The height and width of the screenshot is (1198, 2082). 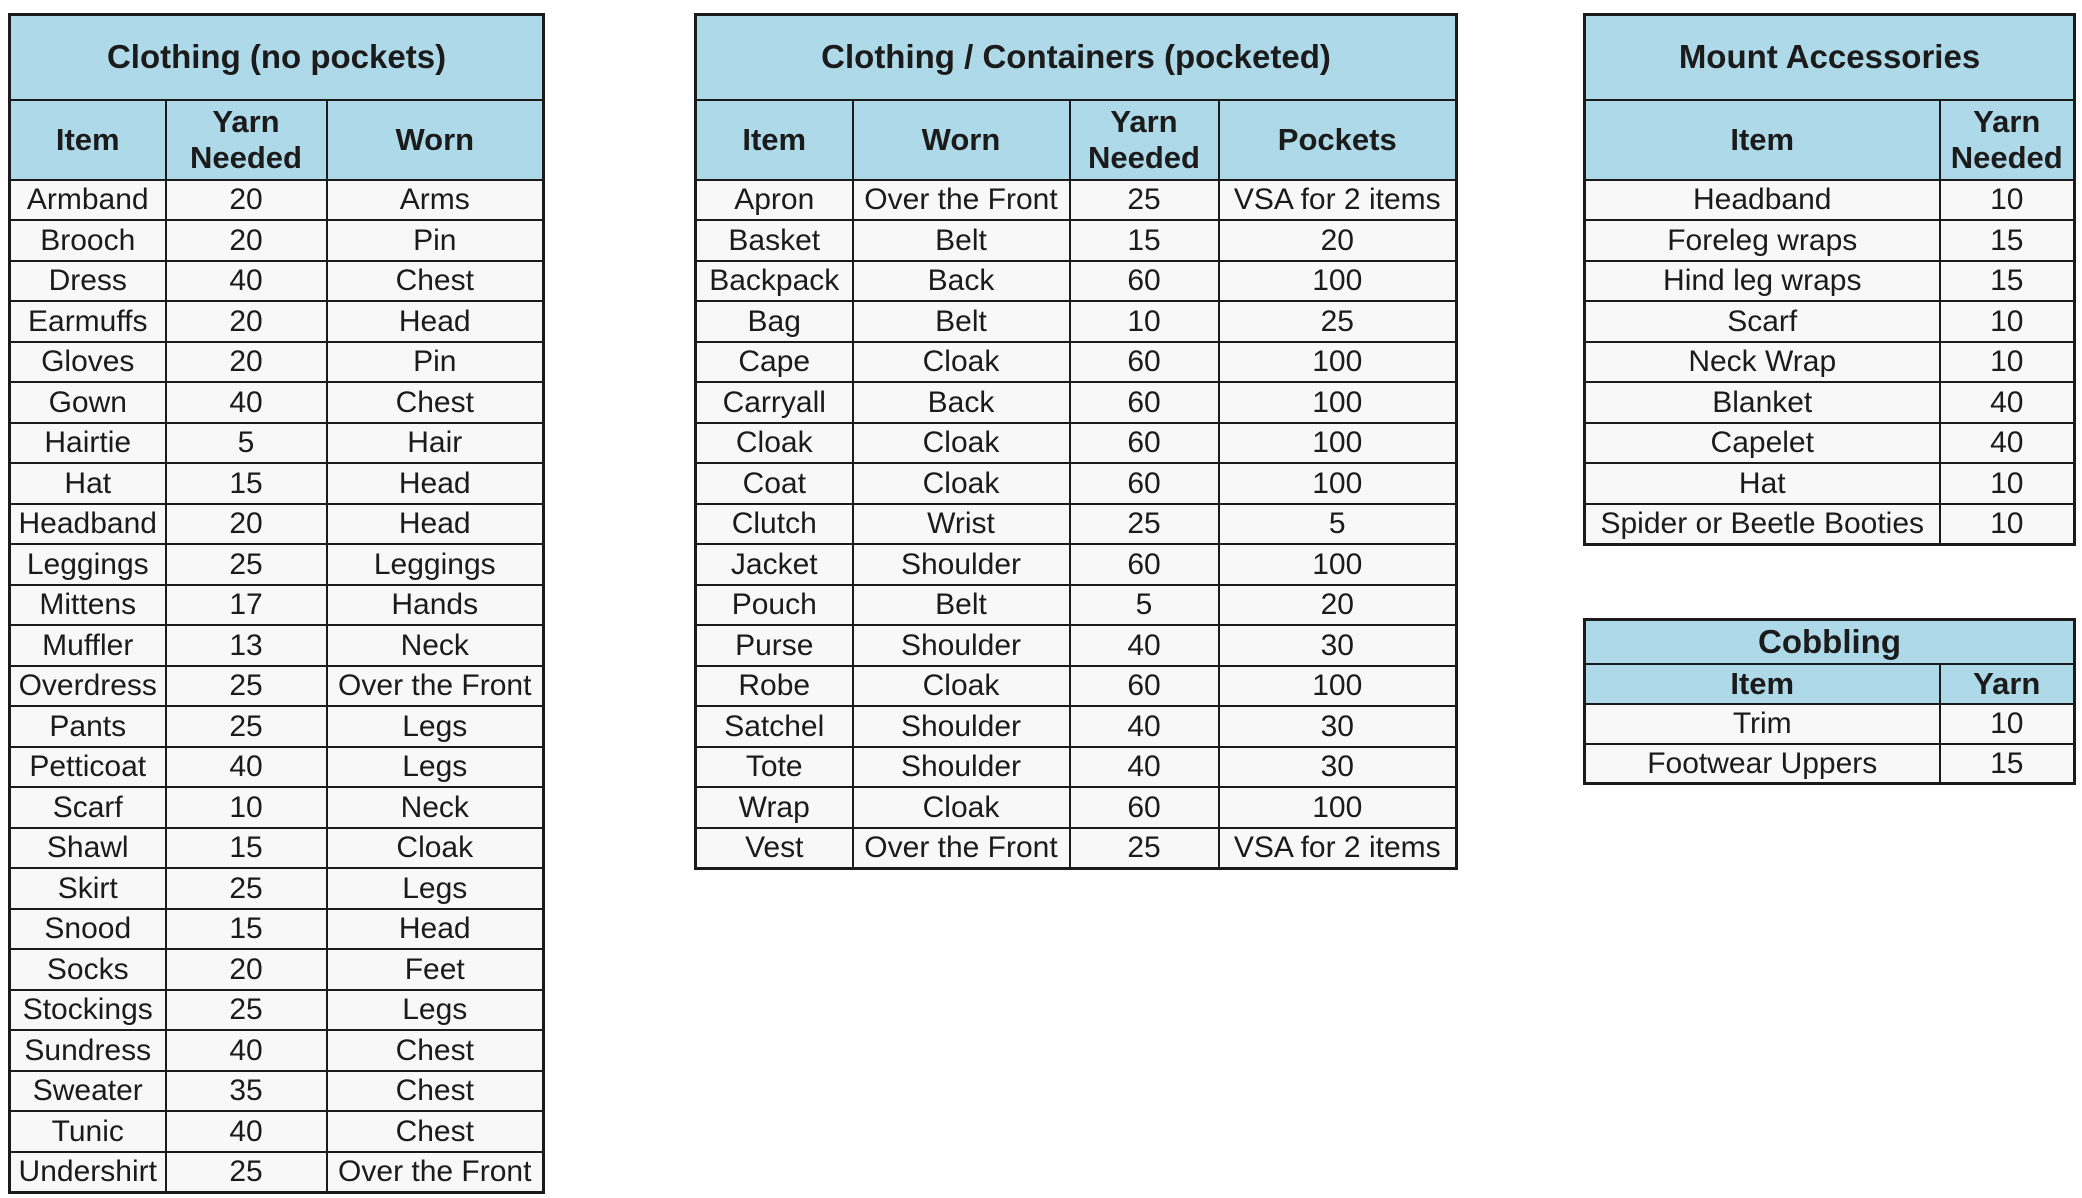 What do you see at coordinates (774, 361) in the screenshot?
I see `cell-item: Cape` at bounding box center [774, 361].